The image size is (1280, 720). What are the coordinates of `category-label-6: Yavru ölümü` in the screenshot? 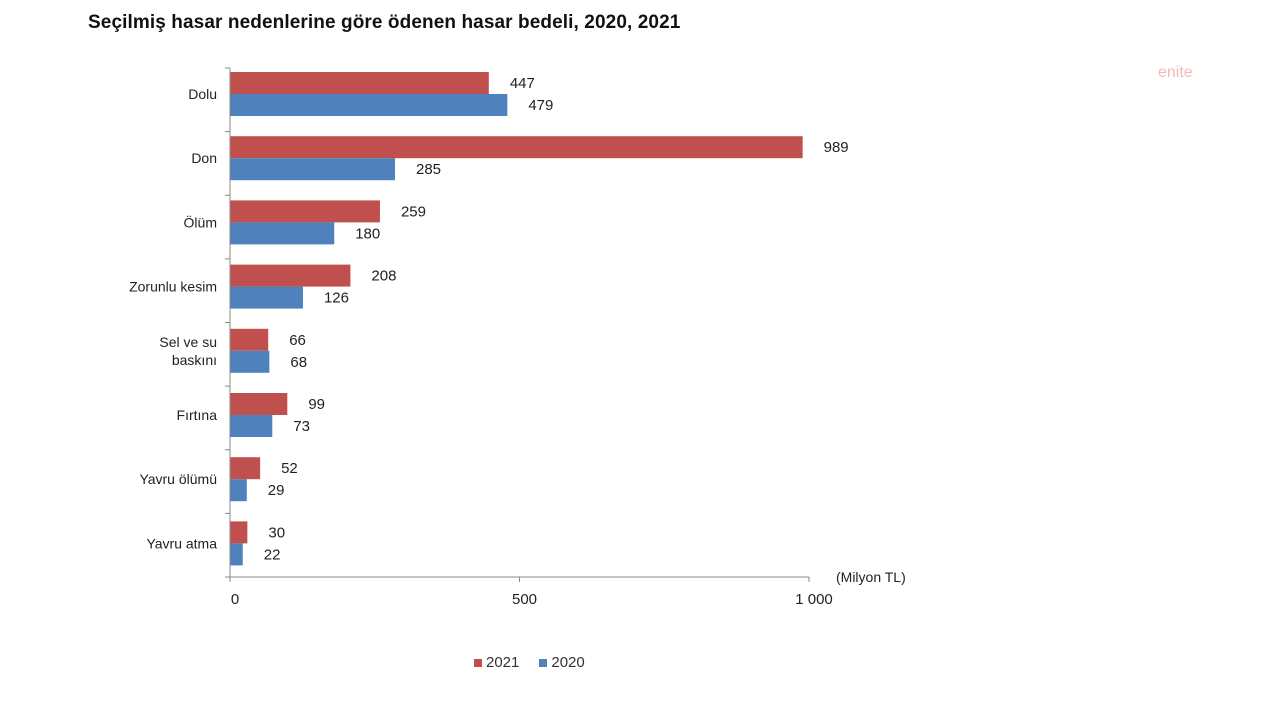 It's located at (178, 479).